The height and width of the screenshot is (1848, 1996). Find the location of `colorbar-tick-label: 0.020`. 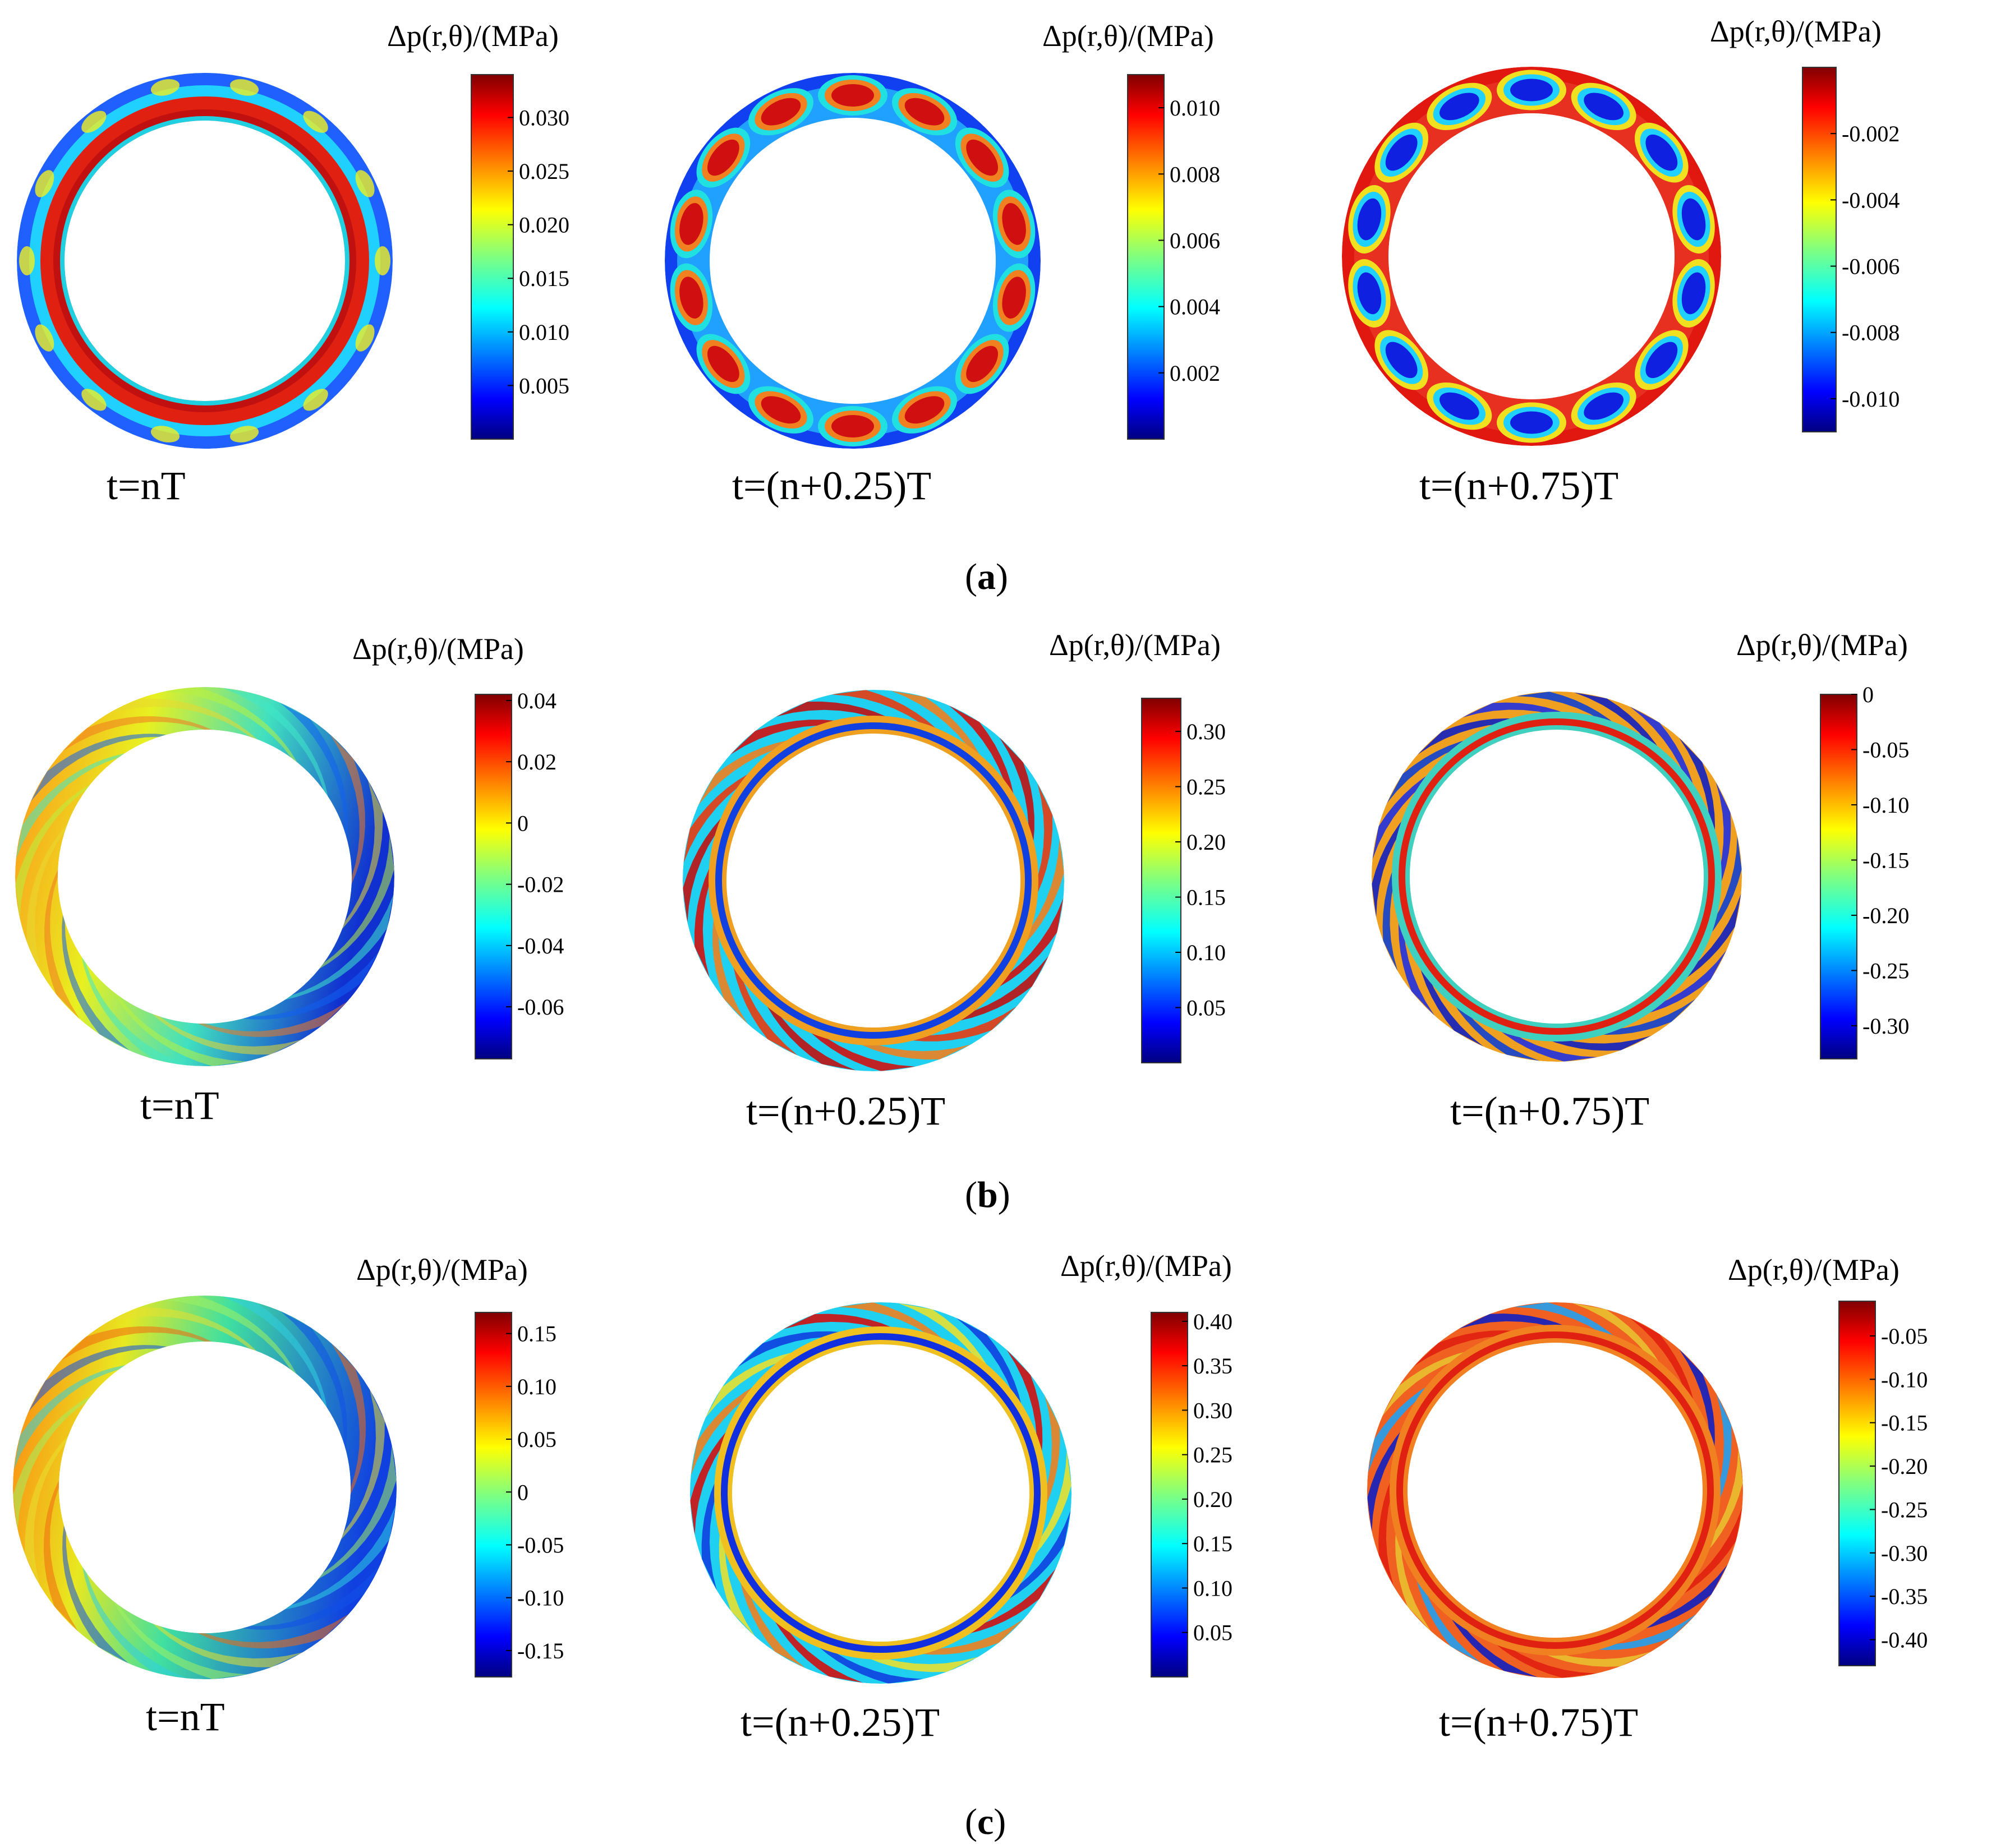

colorbar-tick-label: 0.020 is located at coordinates (544, 225).